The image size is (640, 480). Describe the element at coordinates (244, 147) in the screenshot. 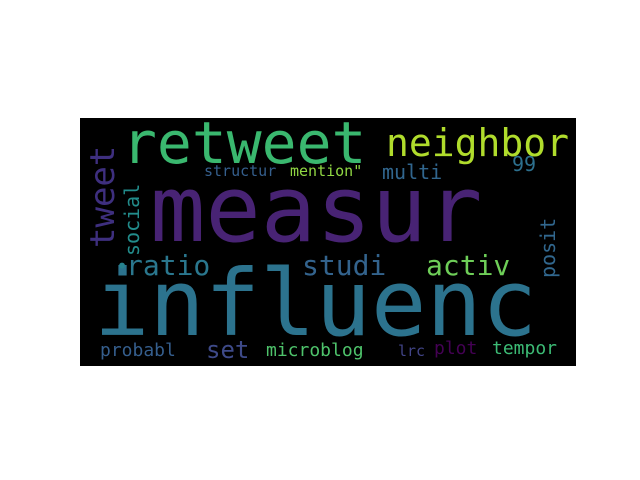

I see `word-retweet: retweet` at that location.